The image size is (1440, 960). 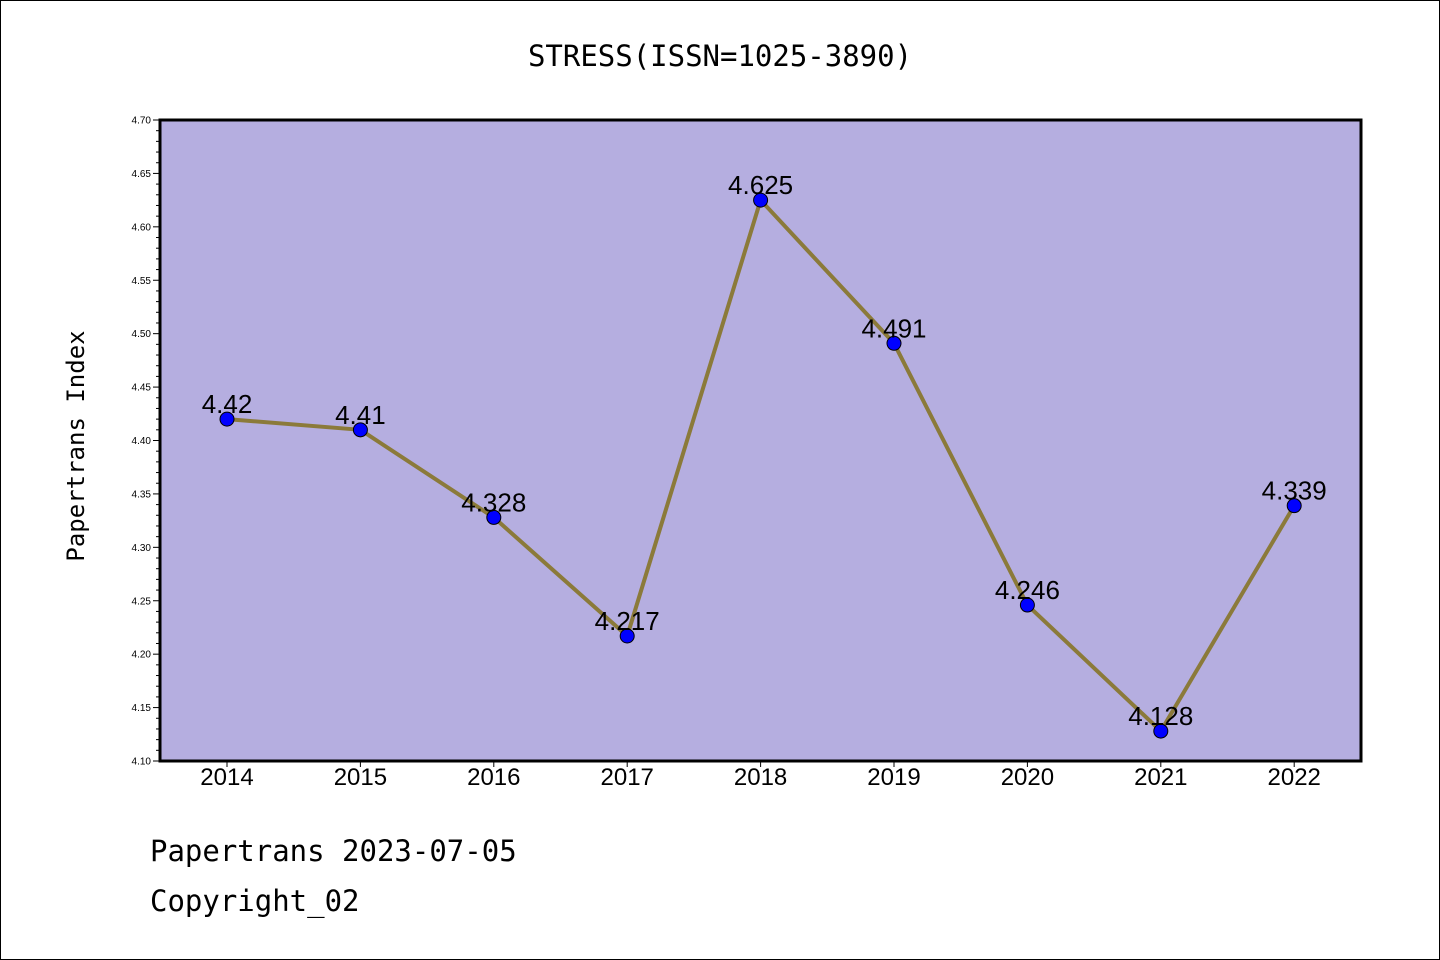 I want to click on data-label: 4.328, so click(x=493, y=502).